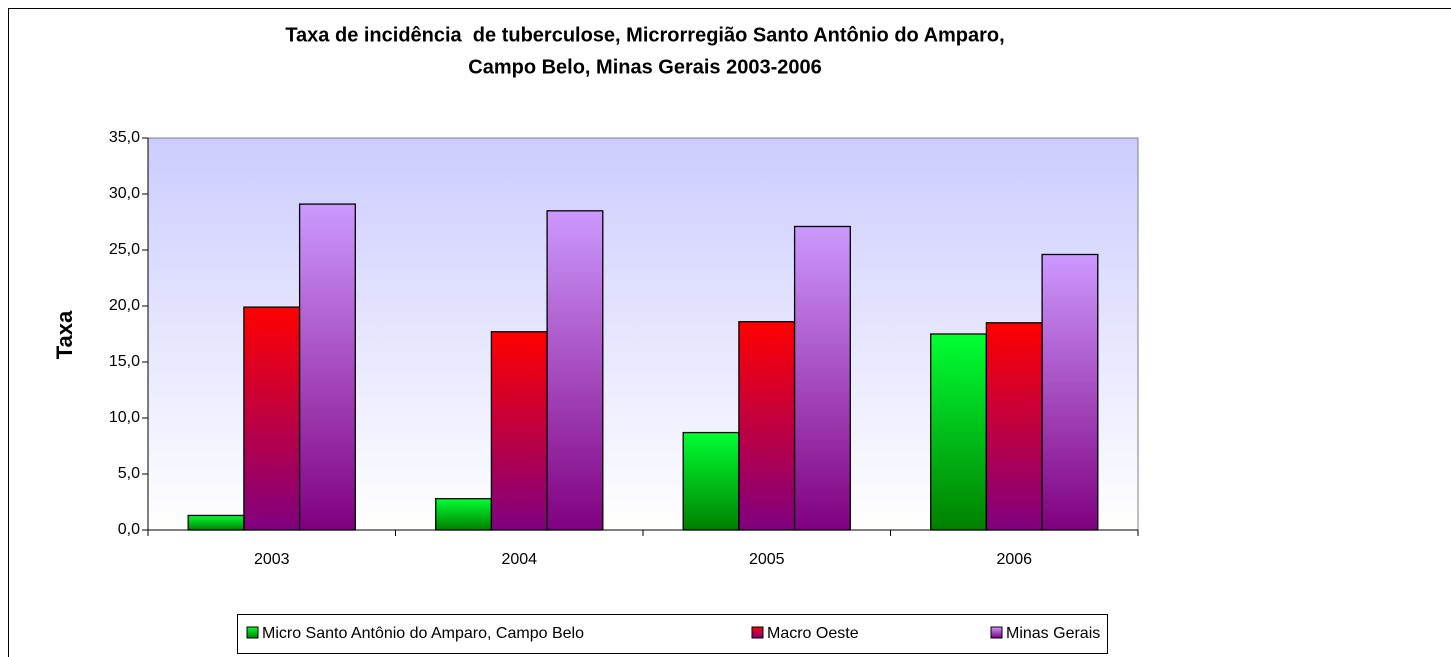  What do you see at coordinates (519, 559) in the screenshot?
I see `x-tick-label: 2004` at bounding box center [519, 559].